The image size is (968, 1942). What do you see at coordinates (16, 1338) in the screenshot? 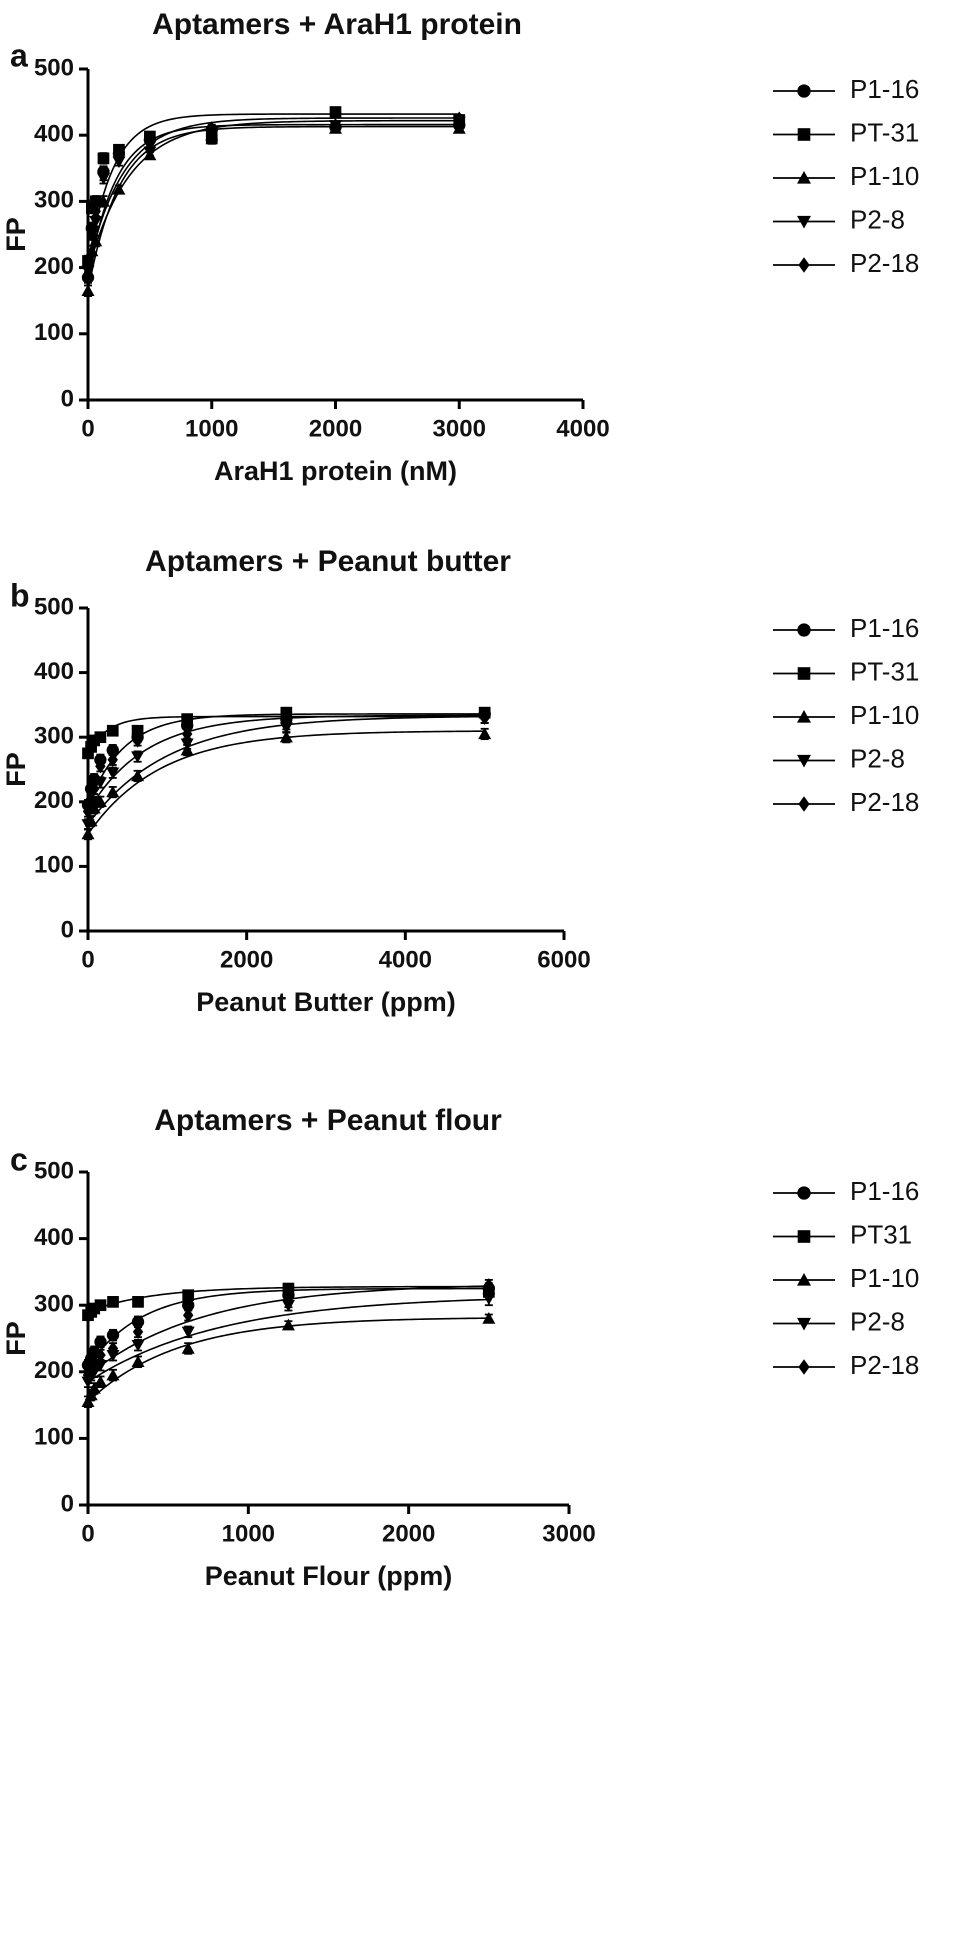
I see `y-axis-label: FP` at bounding box center [16, 1338].